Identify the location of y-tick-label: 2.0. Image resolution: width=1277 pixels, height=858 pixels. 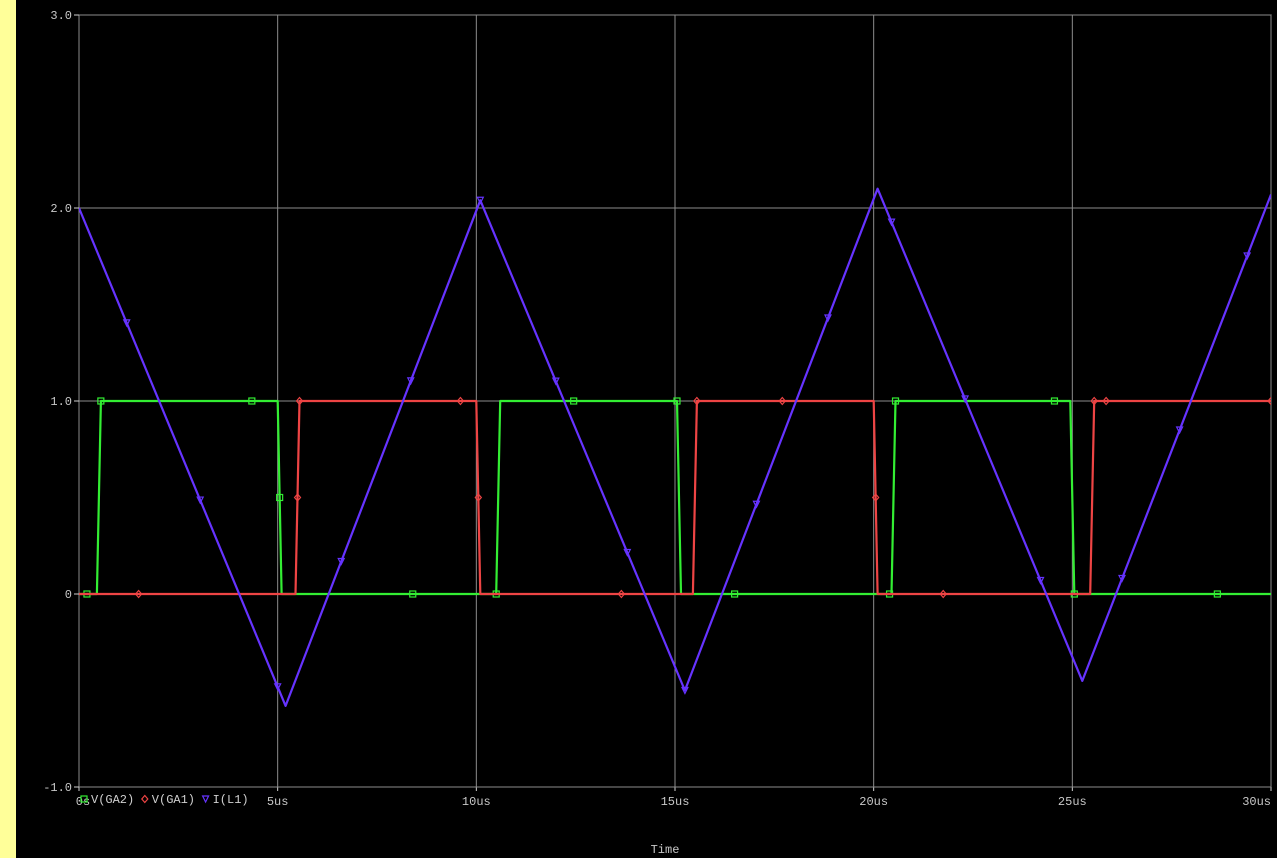
(61, 209).